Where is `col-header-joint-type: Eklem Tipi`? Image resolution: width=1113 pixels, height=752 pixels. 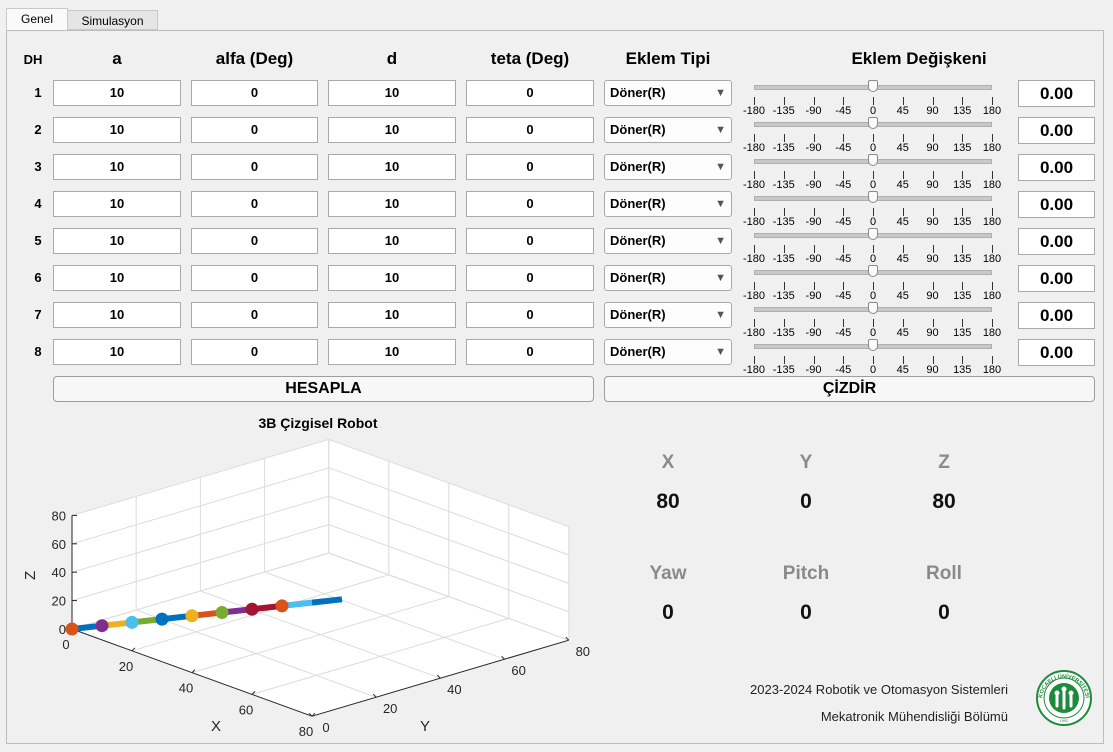 col-header-joint-type: Eklem Tipi is located at coordinates (668, 58).